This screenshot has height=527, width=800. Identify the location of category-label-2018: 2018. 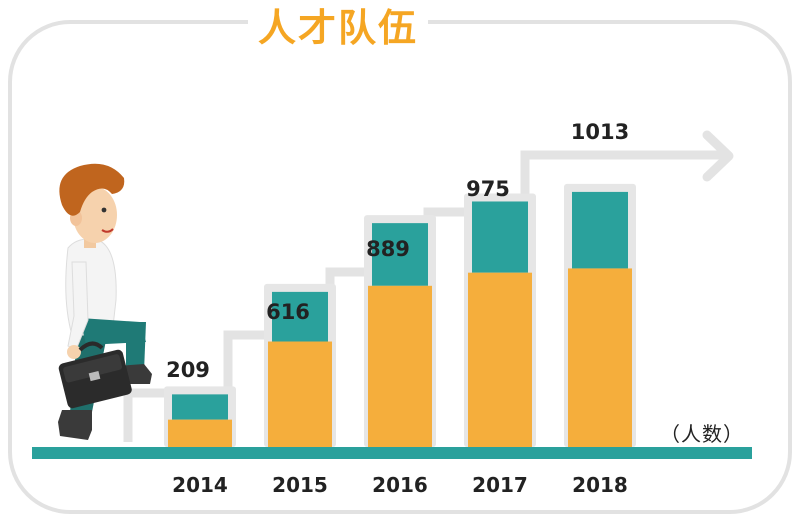
(600, 485).